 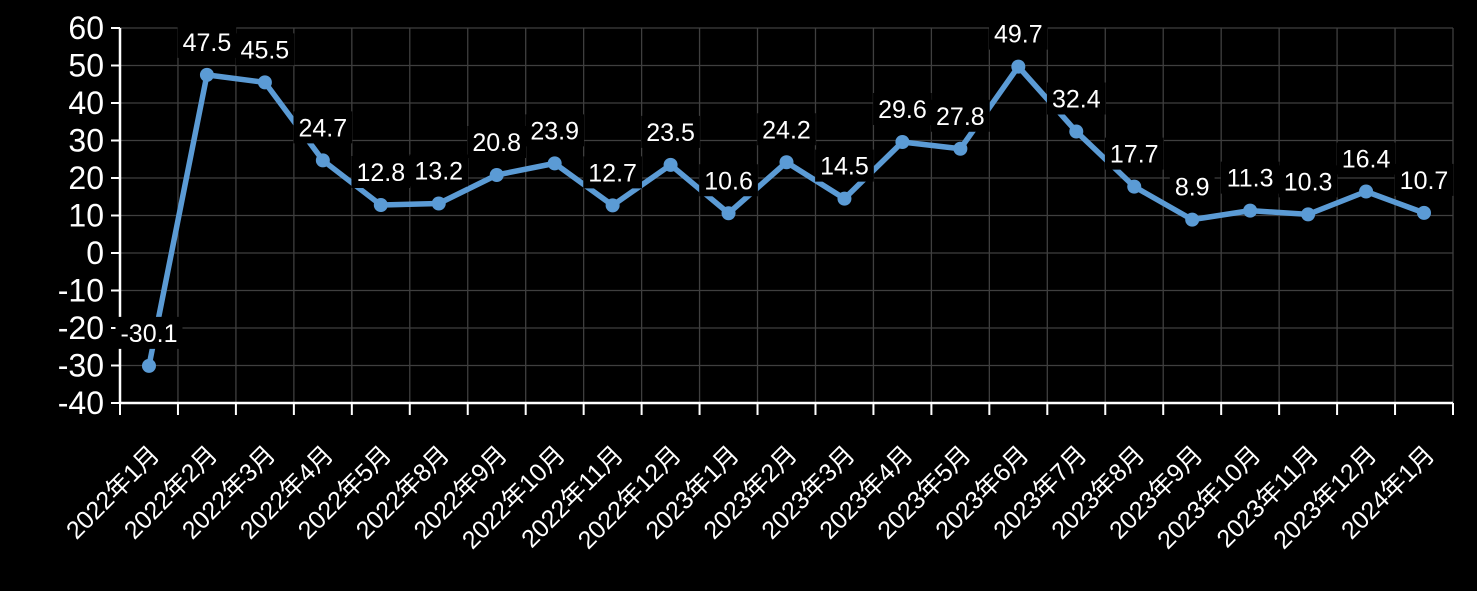 I want to click on data-label: 27.8, so click(x=960, y=117).